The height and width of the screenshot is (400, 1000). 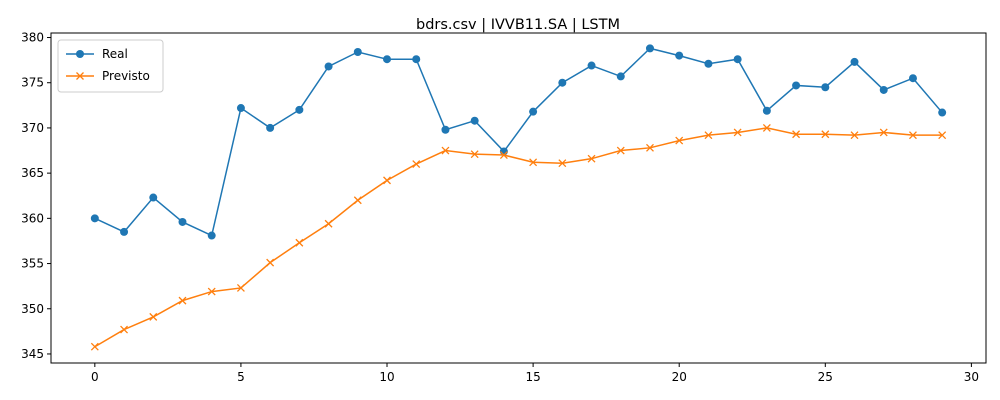 What do you see at coordinates (115, 54) in the screenshot?
I see `legend-label-real: Real` at bounding box center [115, 54].